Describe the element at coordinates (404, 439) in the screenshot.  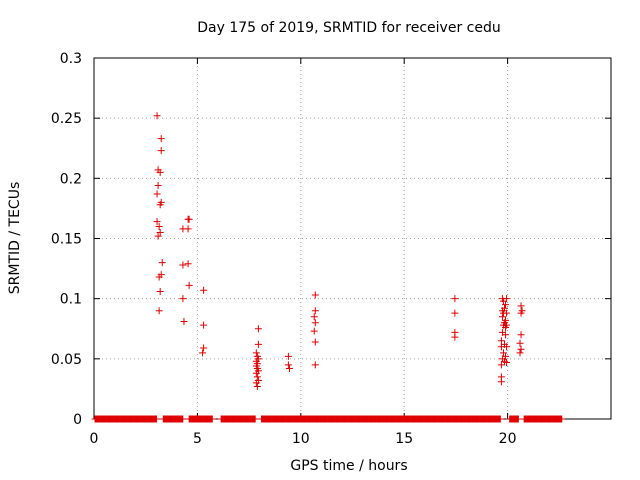
I see `x-tick-label: 15` at that location.